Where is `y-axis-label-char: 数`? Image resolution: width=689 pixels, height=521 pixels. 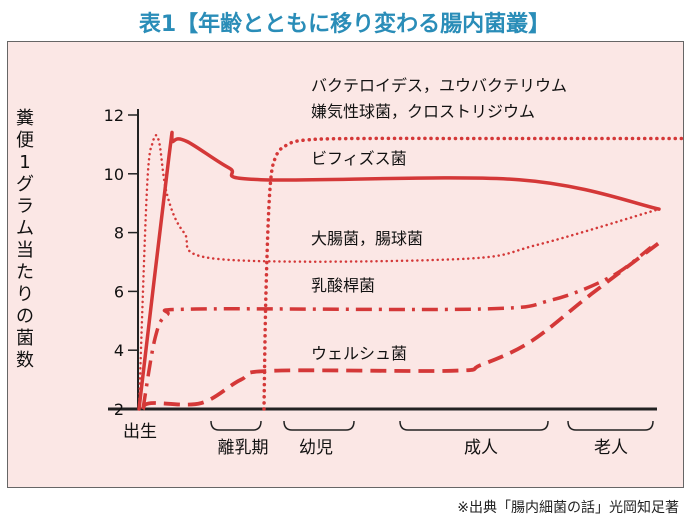
y-axis-label-char: 数 is located at coordinates (25, 360).